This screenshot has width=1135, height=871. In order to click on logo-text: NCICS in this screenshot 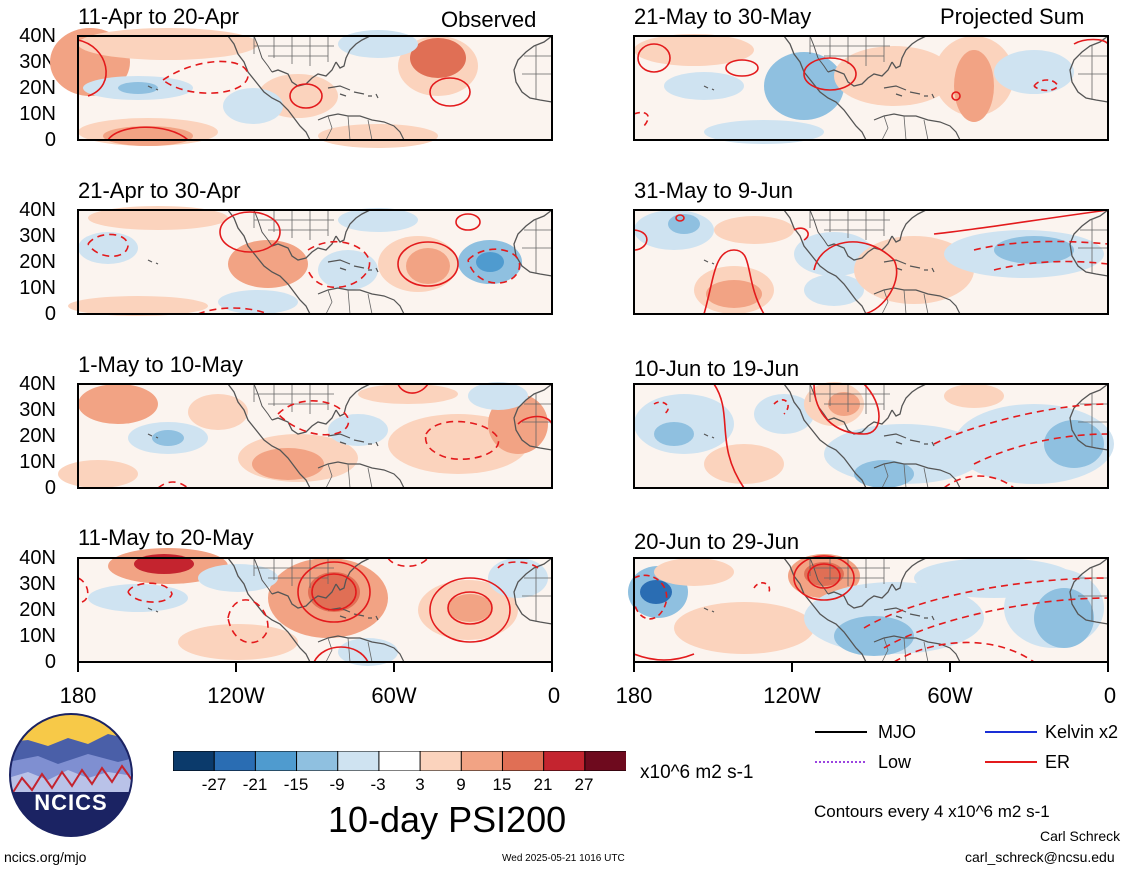, I will do `click(71, 802)`.